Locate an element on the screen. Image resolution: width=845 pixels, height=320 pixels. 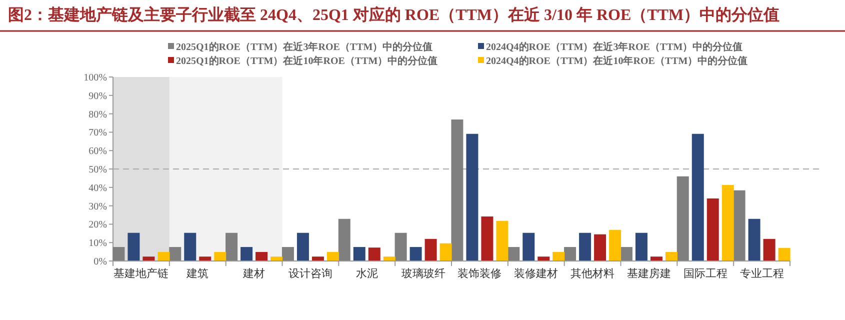
x-tick-label: 其他材料 is located at coordinates (592, 273).